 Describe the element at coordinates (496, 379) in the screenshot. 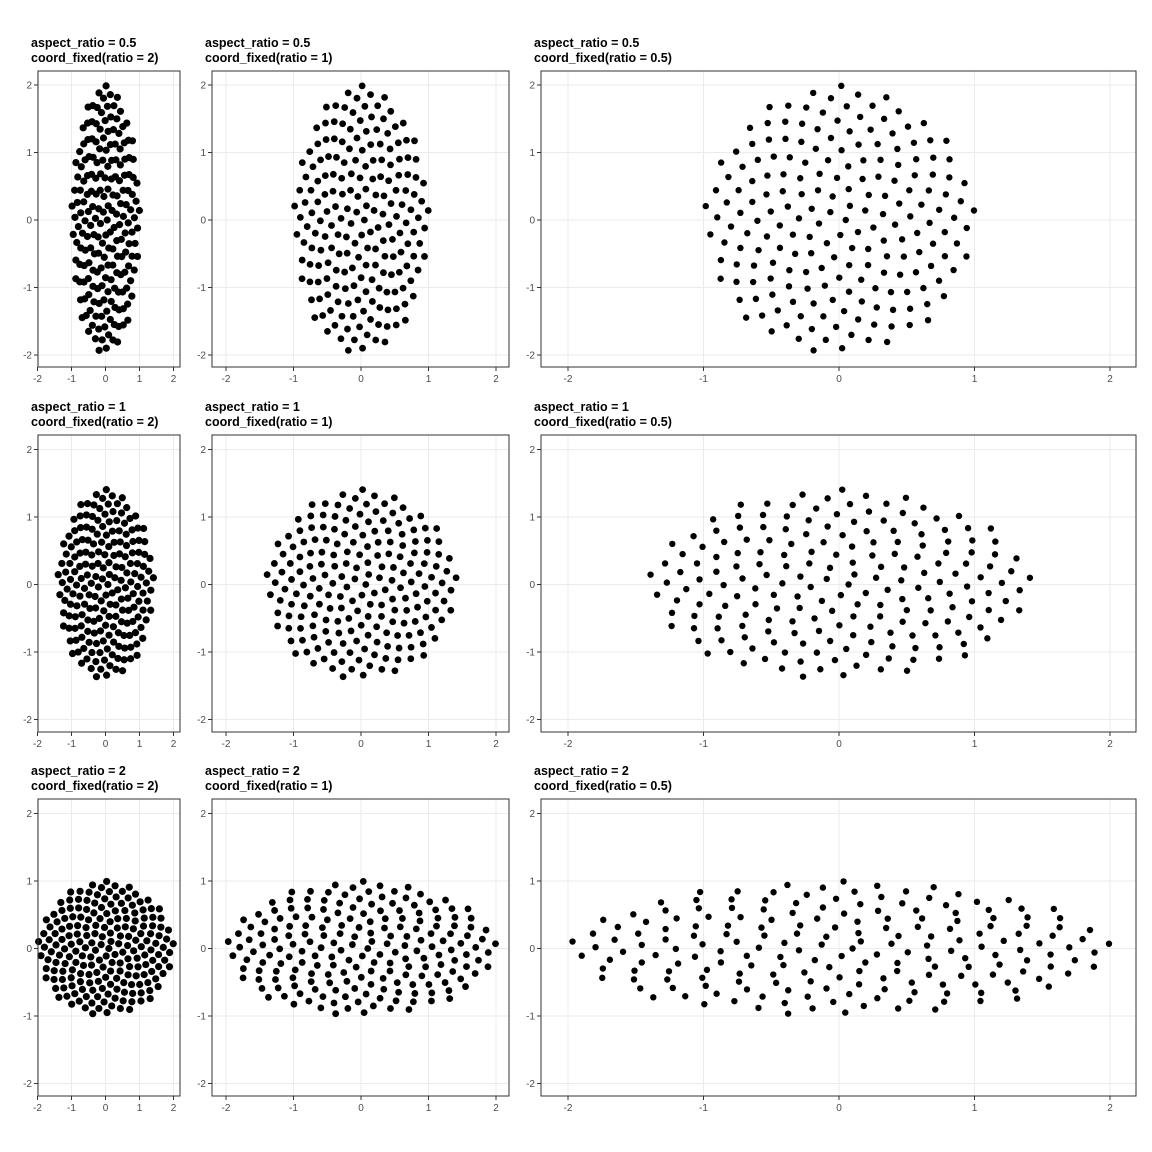

I see `x-tick-label: 2` at that location.